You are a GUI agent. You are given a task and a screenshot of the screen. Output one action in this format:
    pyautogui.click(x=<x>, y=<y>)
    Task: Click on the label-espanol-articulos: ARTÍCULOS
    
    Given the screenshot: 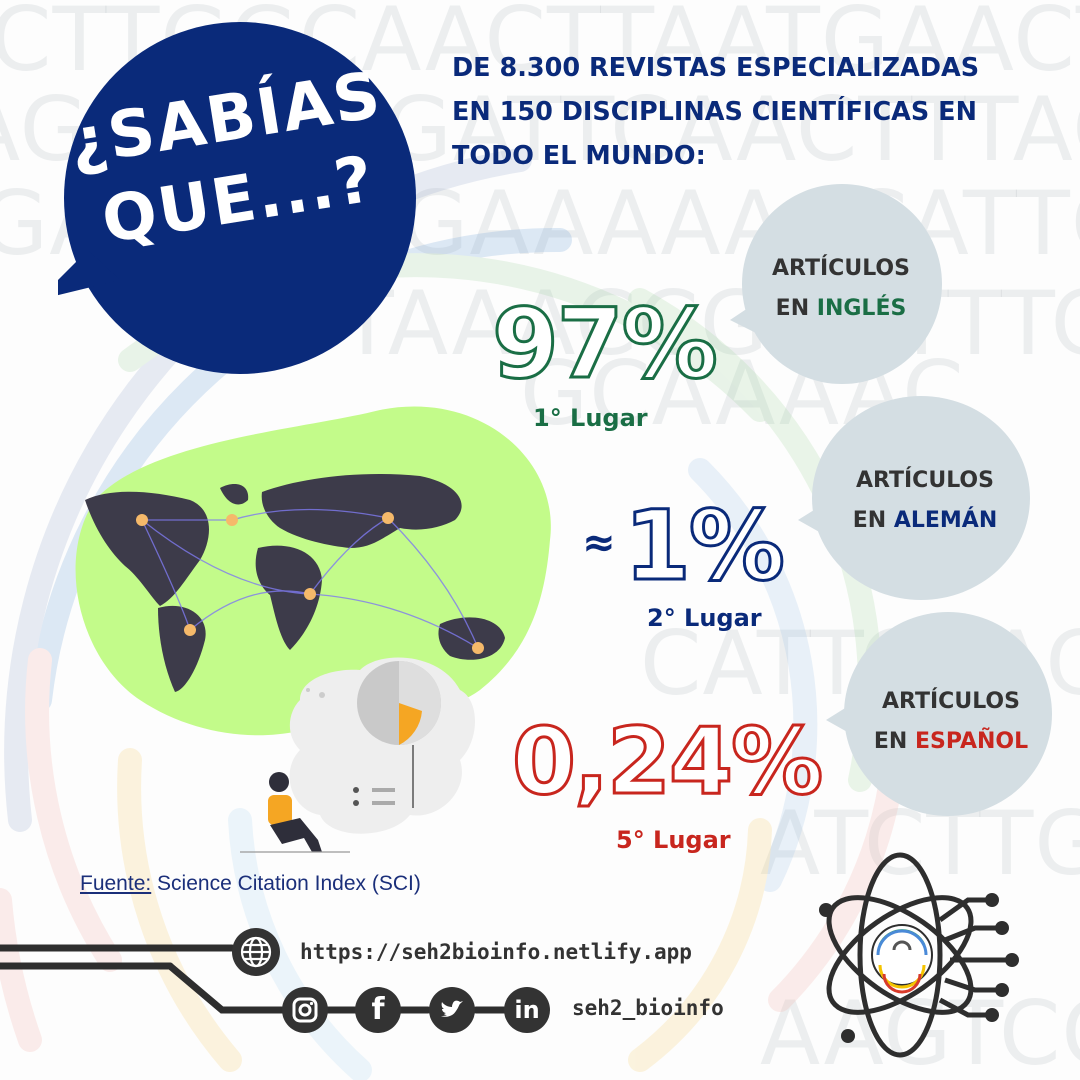 What is the action you would take?
    pyautogui.click(x=951, y=701)
    